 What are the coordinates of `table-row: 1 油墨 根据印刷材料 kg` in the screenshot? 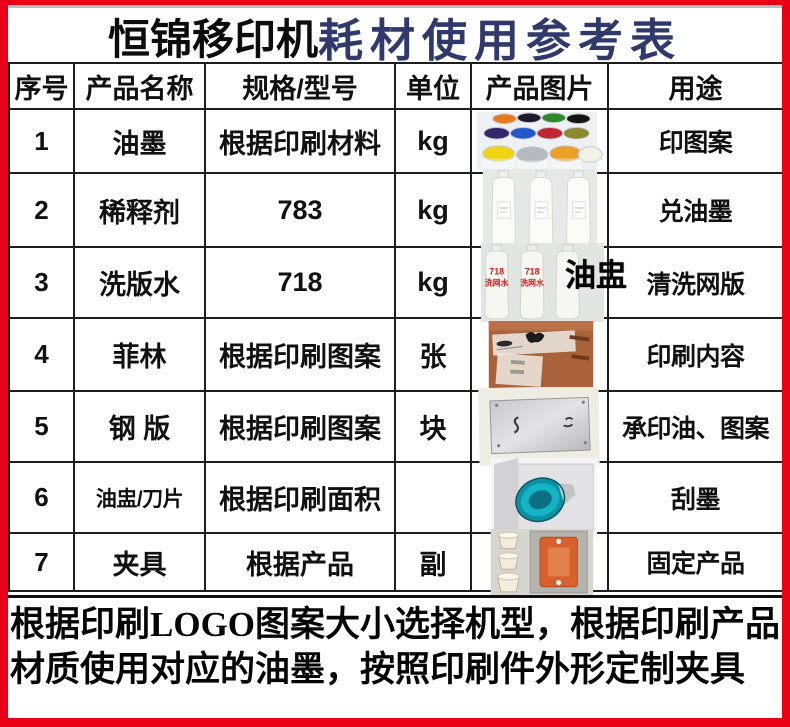 It's located at (395, 141).